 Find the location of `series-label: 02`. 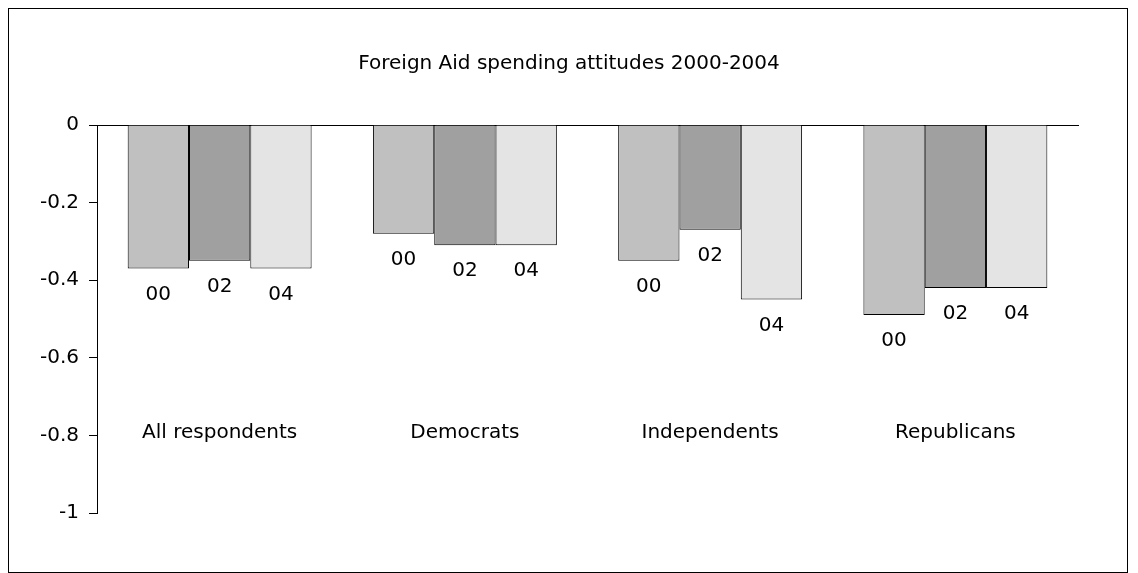

series-label: 02 is located at coordinates (219, 285).